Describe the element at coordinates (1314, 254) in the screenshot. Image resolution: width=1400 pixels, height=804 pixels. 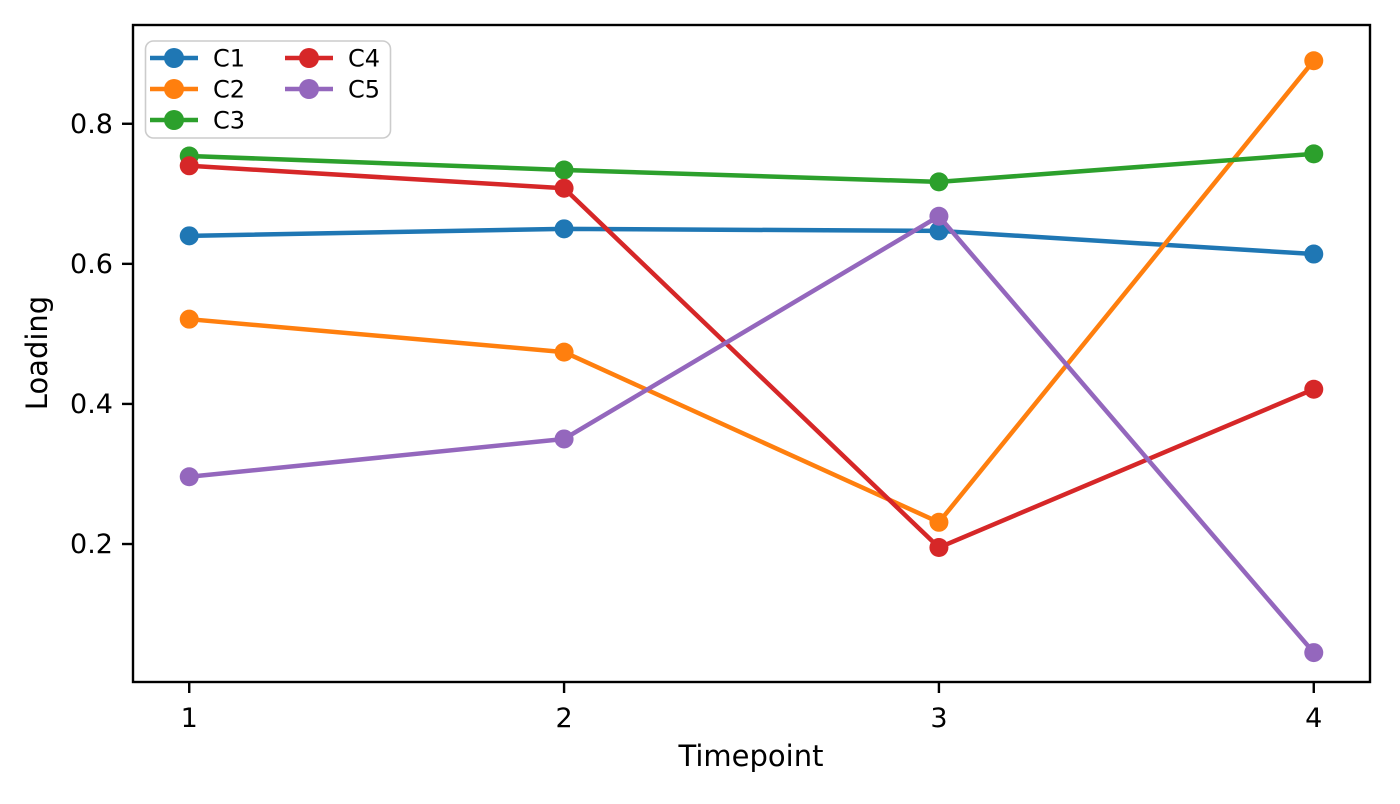
I see `data-point-C1-t4` at that location.